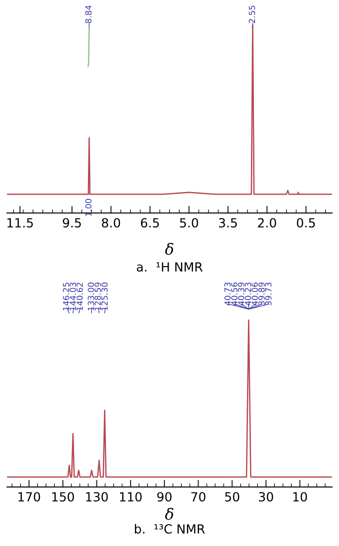 The height and width of the screenshot is (546, 339). I want to click on x-tick-label: 8.0, so click(111, 223).